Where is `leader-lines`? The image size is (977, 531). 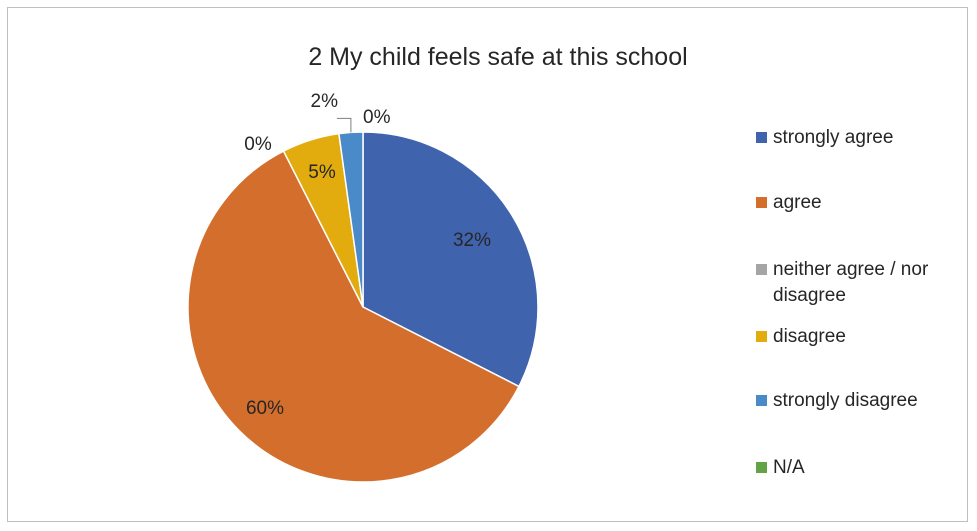 leader-lines is located at coordinates (344, 125).